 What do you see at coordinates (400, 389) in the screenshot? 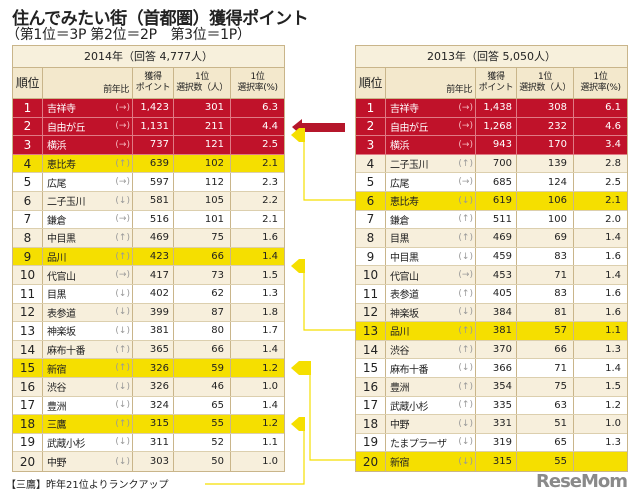
I see `area-name: 豊洲` at bounding box center [400, 389].